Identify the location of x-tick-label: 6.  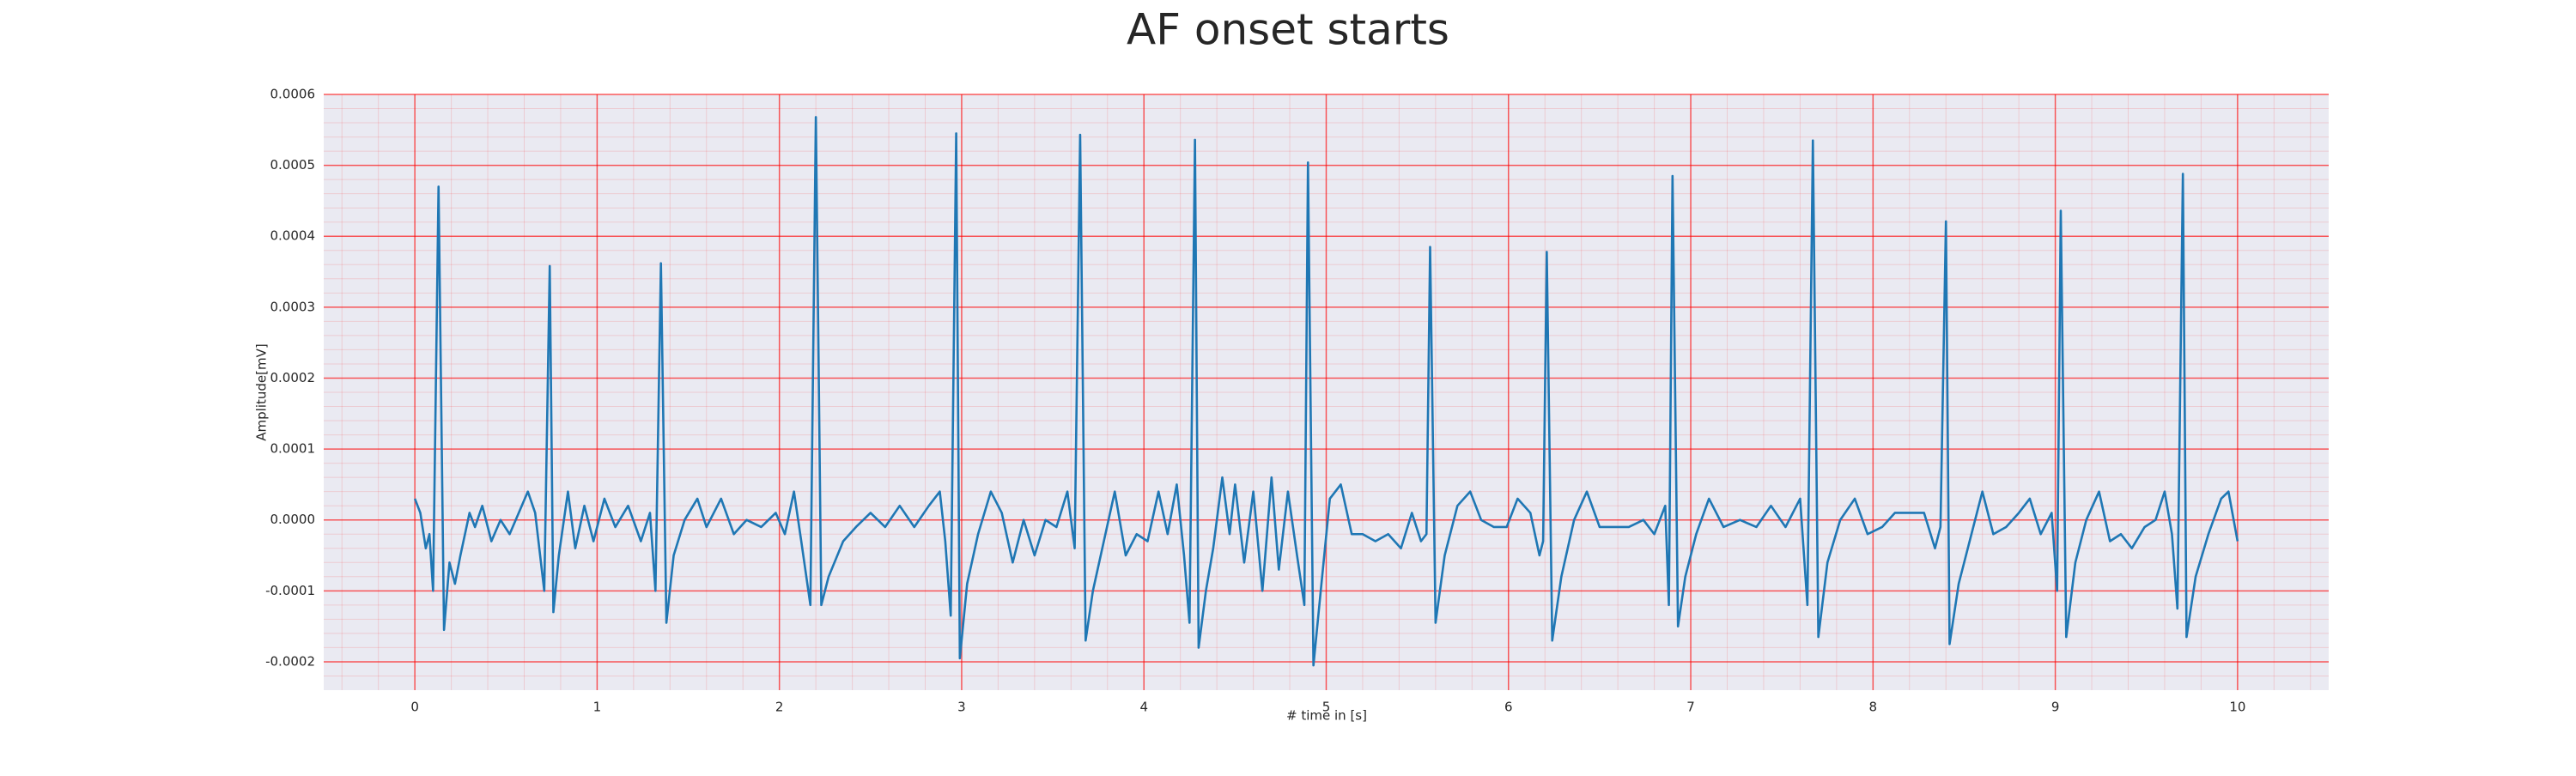
(1508, 707).